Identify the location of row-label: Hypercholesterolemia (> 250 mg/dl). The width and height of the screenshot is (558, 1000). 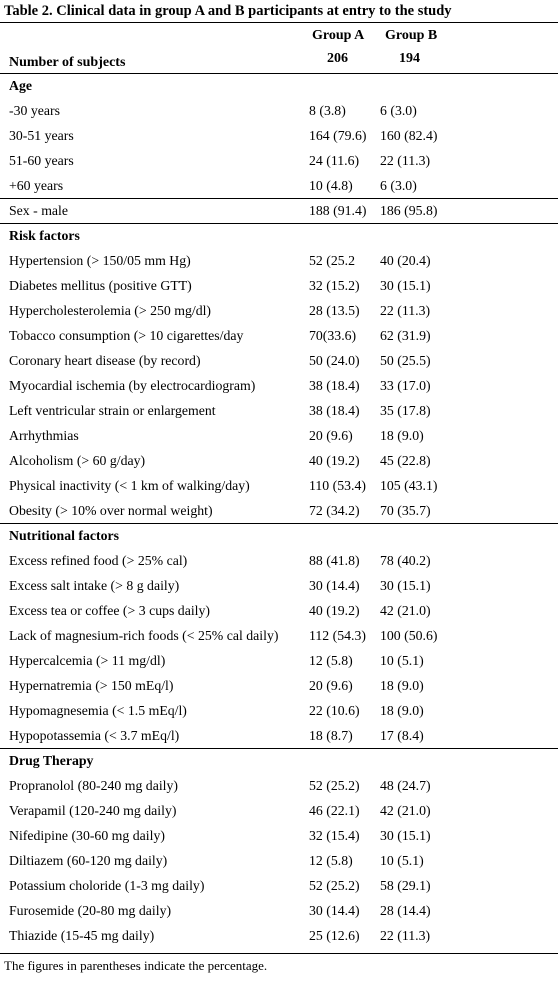
(110, 310).